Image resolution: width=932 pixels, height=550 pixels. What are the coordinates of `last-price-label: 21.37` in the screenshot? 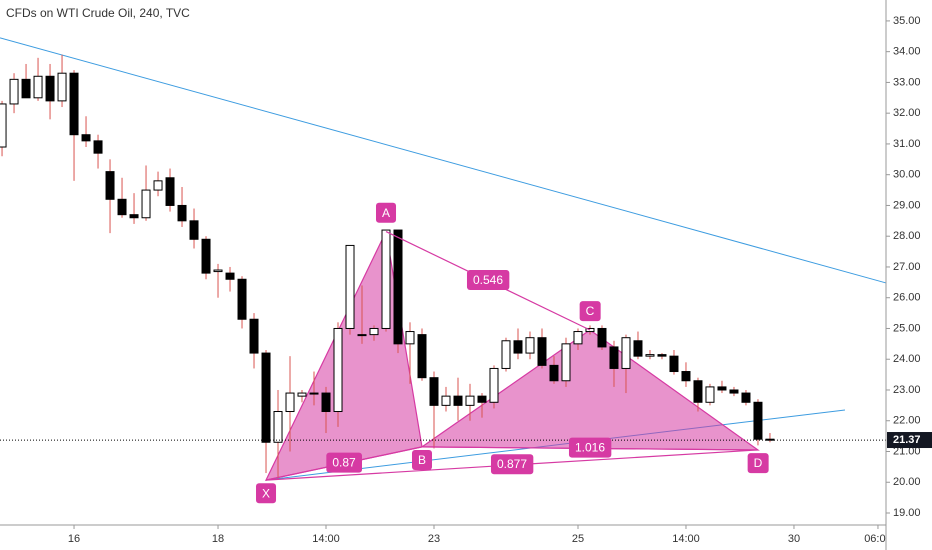 It's located at (907, 440).